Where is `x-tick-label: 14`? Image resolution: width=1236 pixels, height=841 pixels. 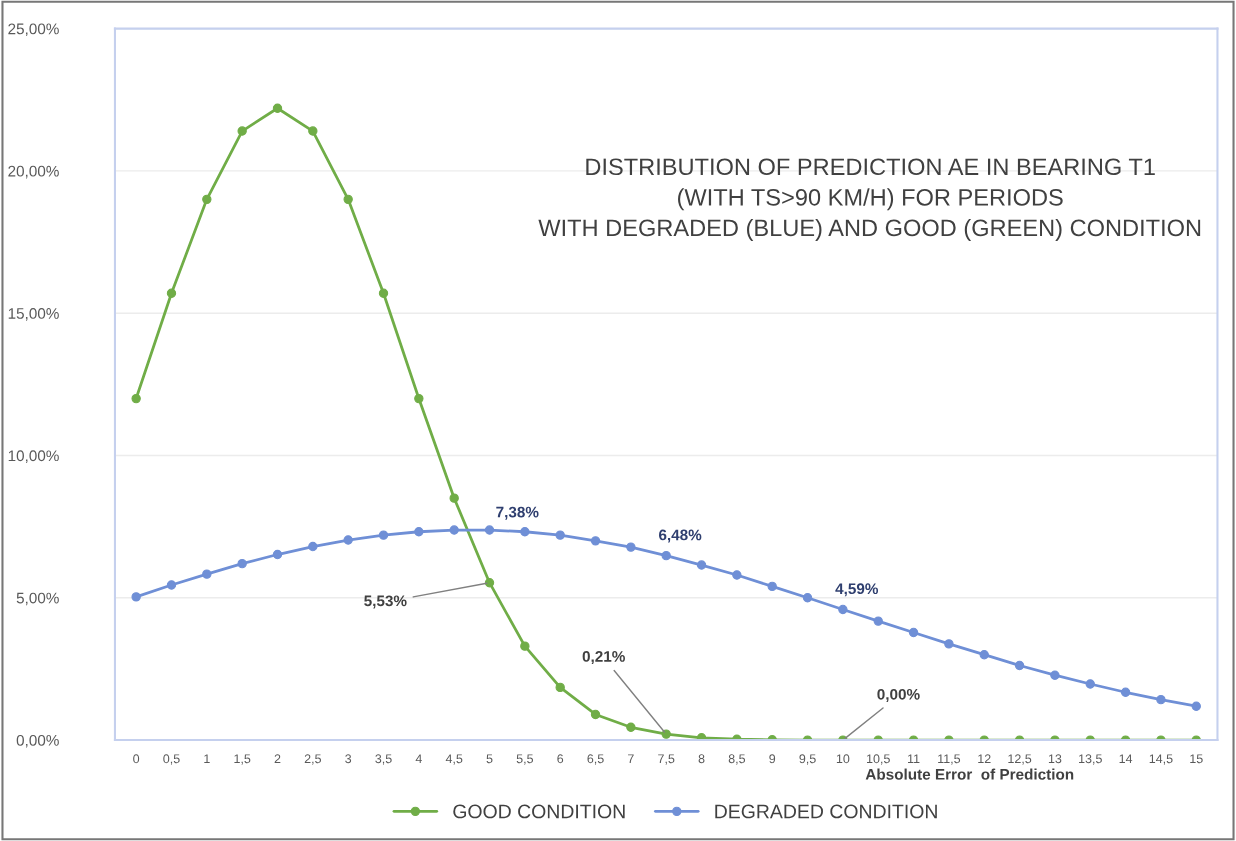 x-tick-label: 14 is located at coordinates (1126, 759).